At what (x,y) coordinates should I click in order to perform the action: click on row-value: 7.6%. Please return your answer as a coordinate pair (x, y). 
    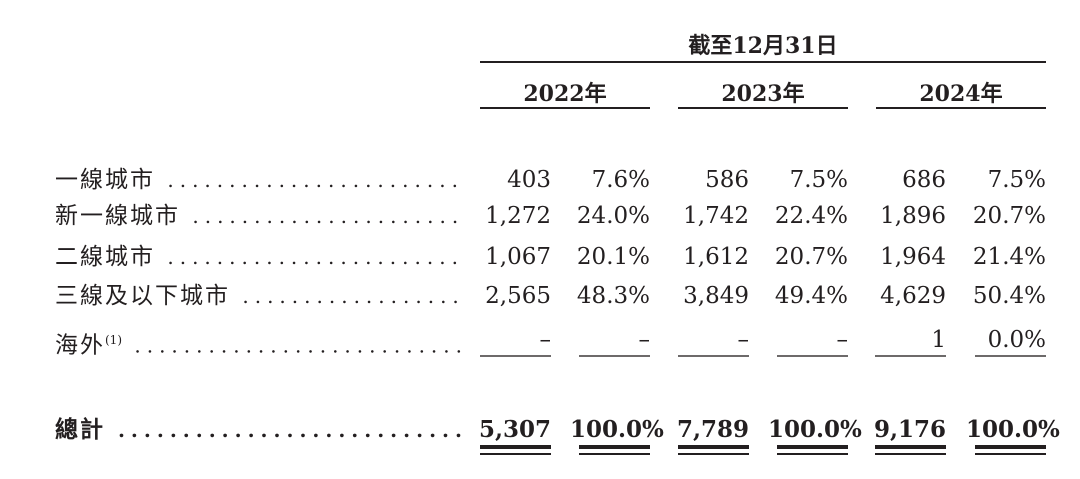
    Looking at the image, I should click on (620, 180).